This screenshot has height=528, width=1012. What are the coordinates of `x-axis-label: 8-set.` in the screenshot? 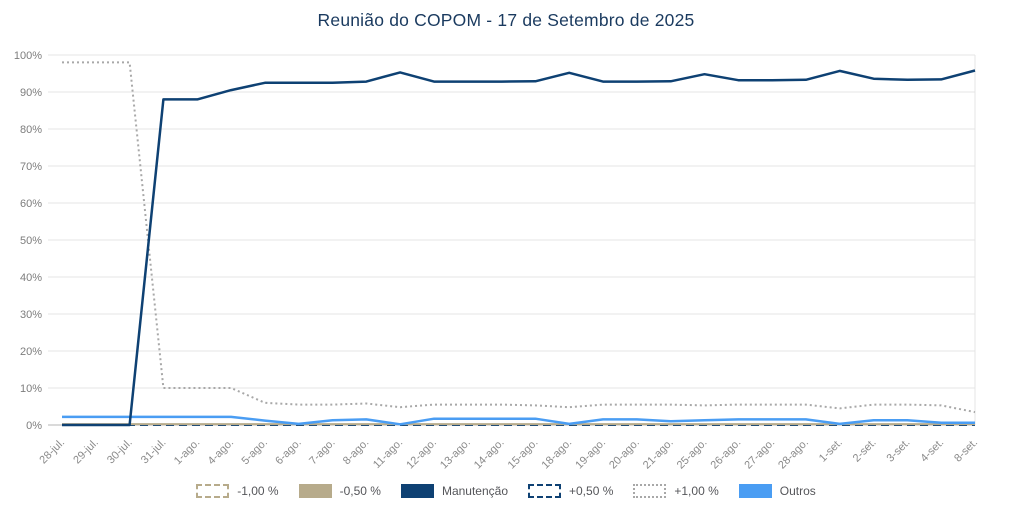 It's located at (966, 451).